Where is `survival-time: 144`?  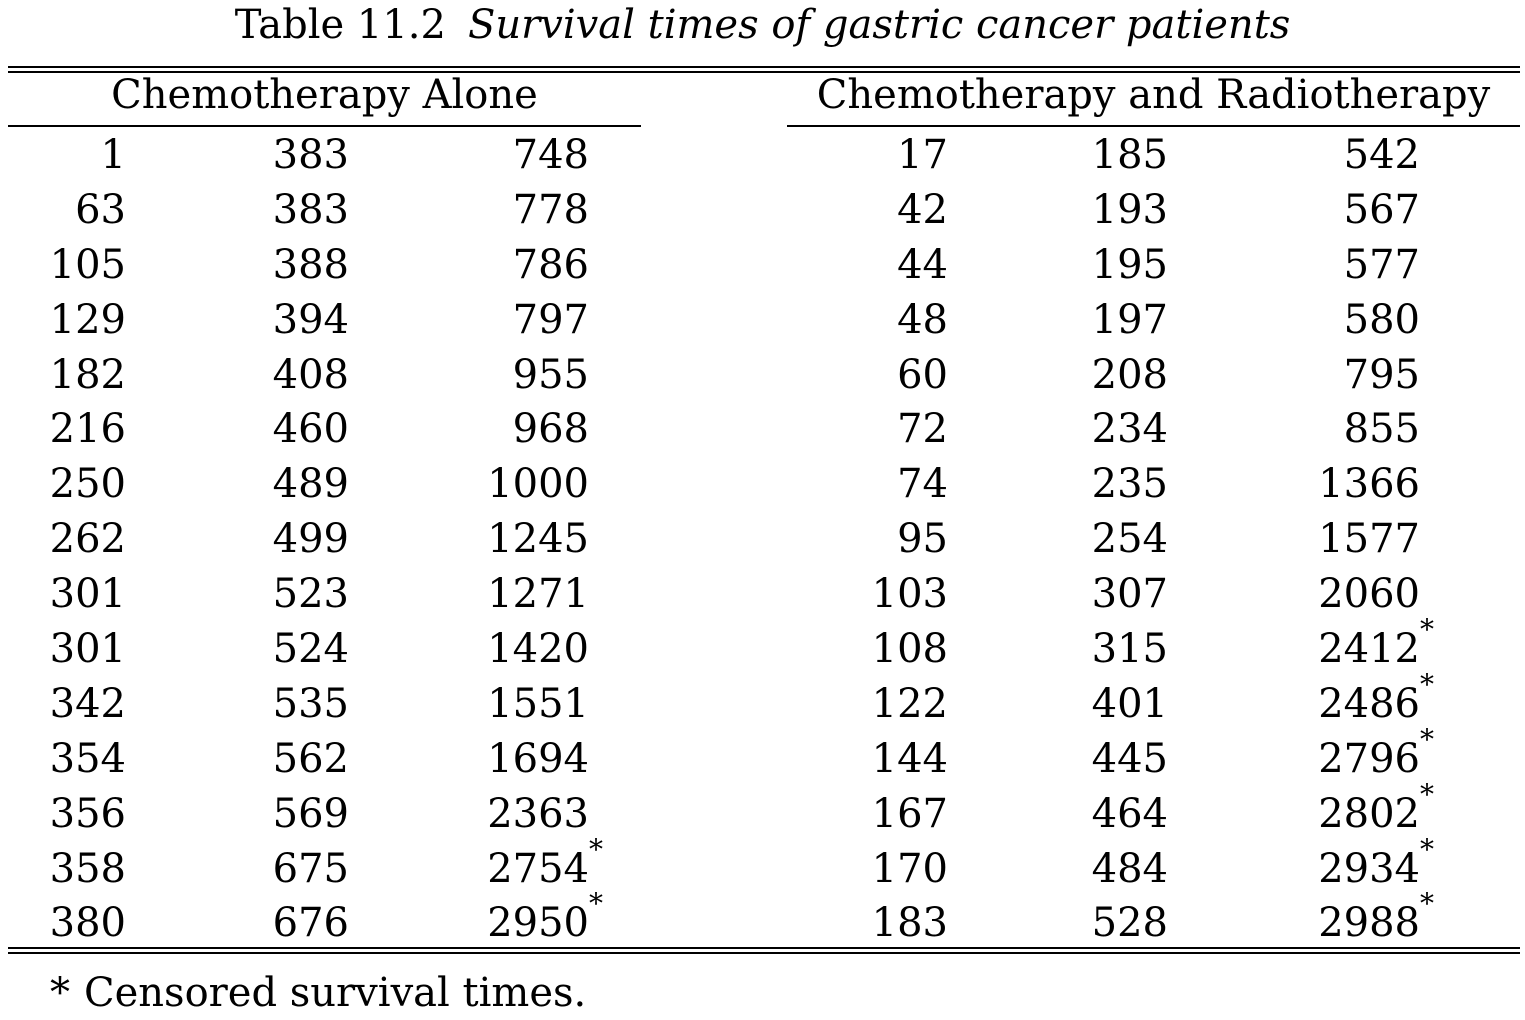 survival-time: 144 is located at coordinates (909, 758).